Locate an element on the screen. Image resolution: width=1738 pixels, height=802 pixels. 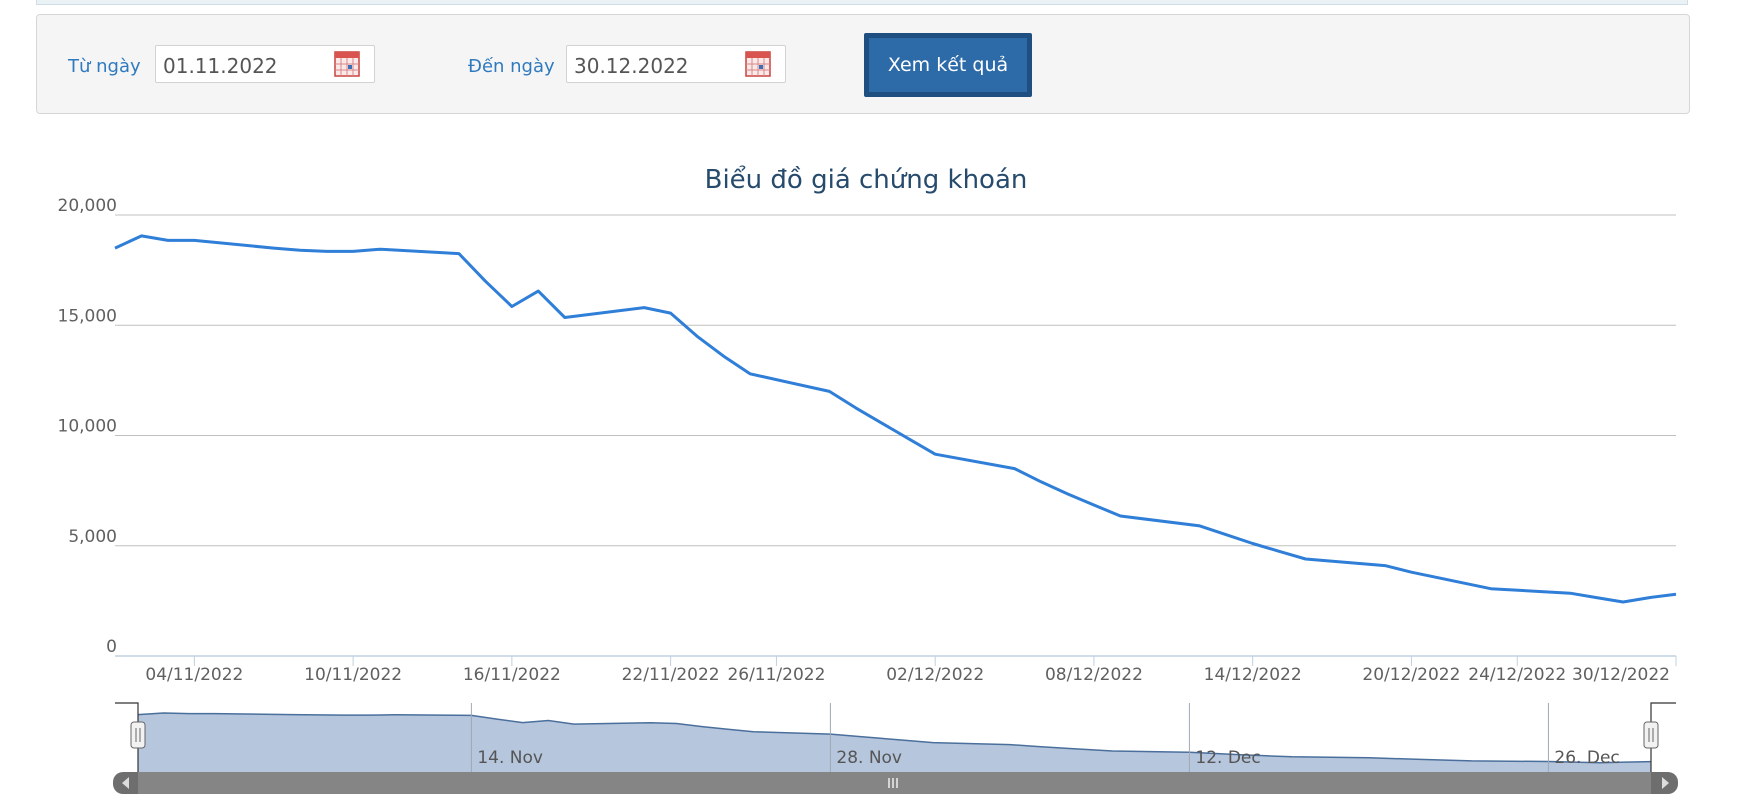
x-tick-label: 02/12/2022 is located at coordinates (935, 675).